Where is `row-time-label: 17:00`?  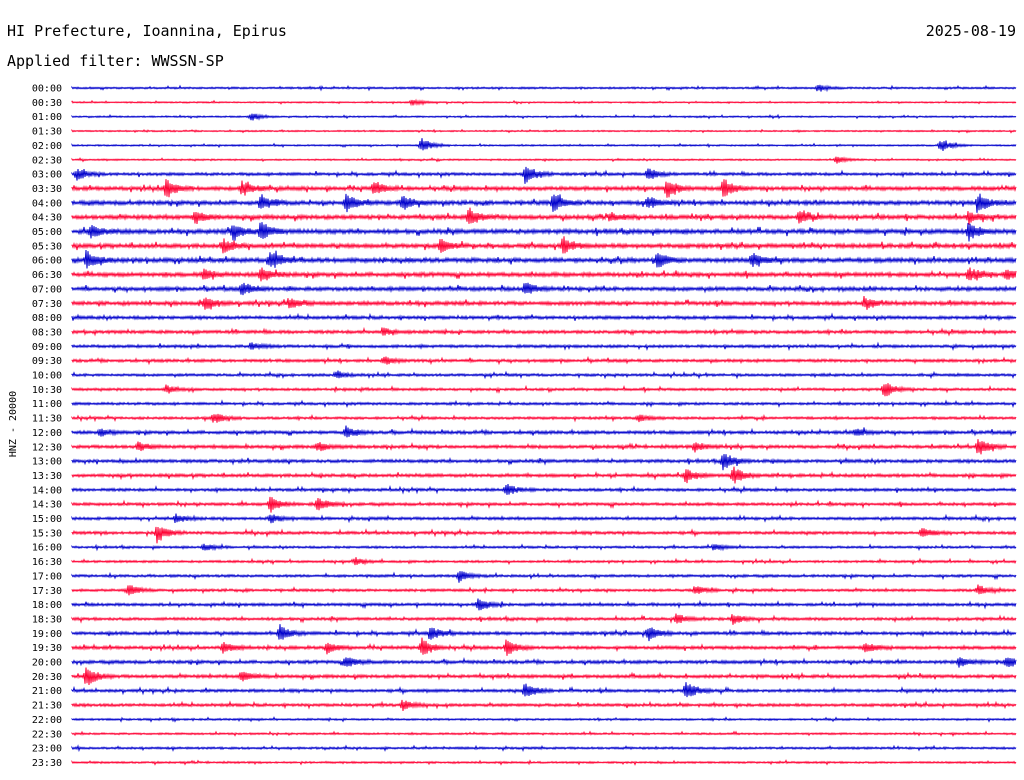
row-time-label: 17:00 is located at coordinates (47, 576).